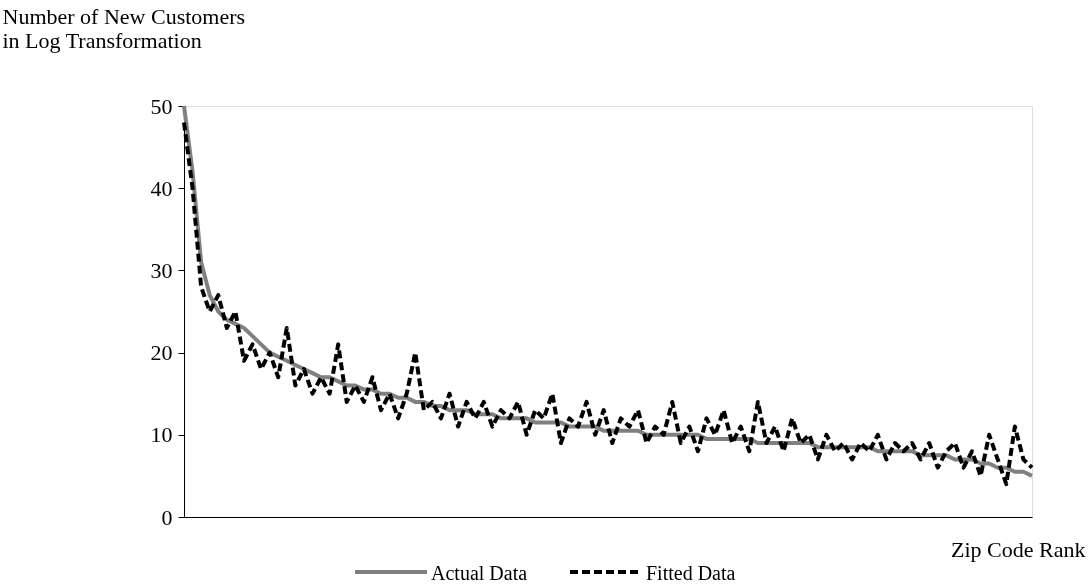 The height and width of the screenshot is (586, 1088). What do you see at coordinates (167, 517) in the screenshot?
I see `y-tick-label: 0` at bounding box center [167, 517].